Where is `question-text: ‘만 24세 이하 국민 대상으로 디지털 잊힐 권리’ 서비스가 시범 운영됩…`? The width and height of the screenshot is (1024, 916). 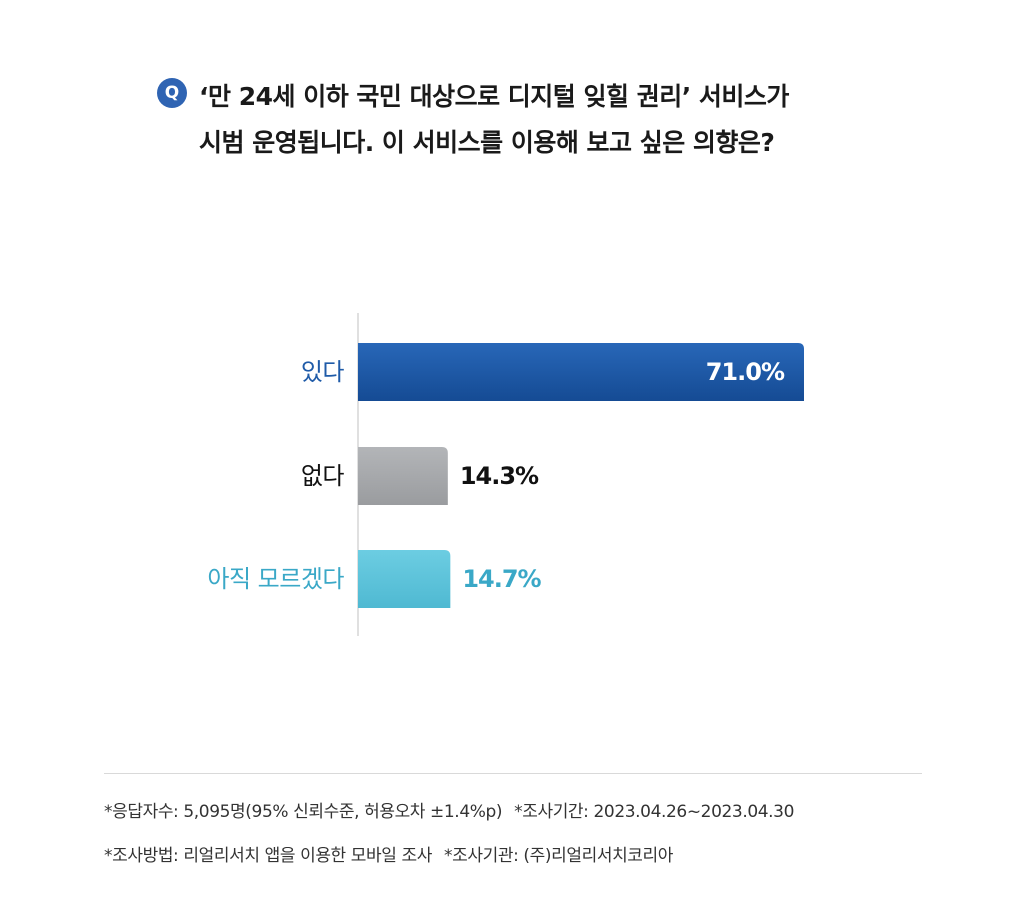 question-text: ‘만 24세 이하 국민 대상으로 디지털 잊힐 권리’ 서비스가 시범 운영됩… is located at coordinates (559, 120).